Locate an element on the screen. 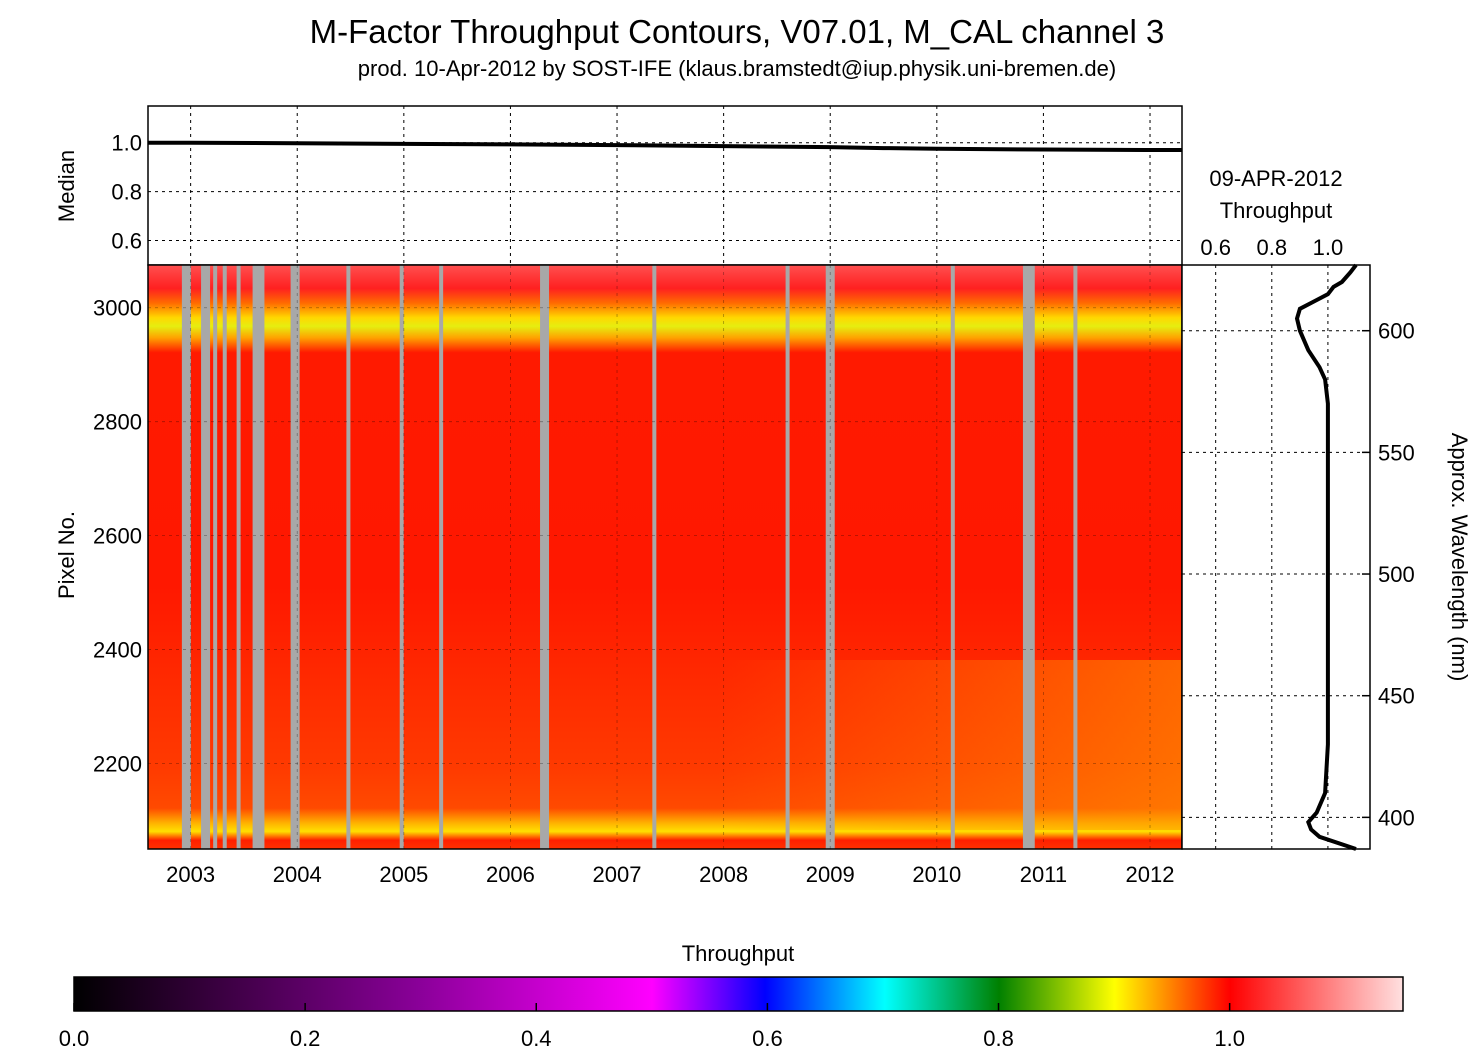  profile-x-tick-label: 0.6 is located at coordinates (1215, 247).